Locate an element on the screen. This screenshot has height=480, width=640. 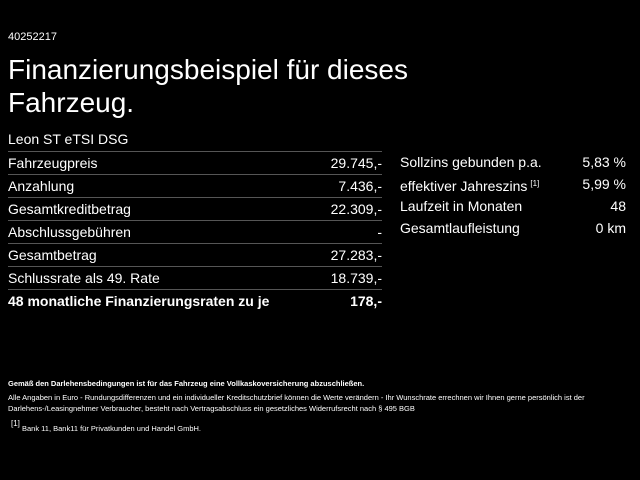
table-row: Gesamtkreditbetrag 22.309,- is located at coordinates (195, 209).